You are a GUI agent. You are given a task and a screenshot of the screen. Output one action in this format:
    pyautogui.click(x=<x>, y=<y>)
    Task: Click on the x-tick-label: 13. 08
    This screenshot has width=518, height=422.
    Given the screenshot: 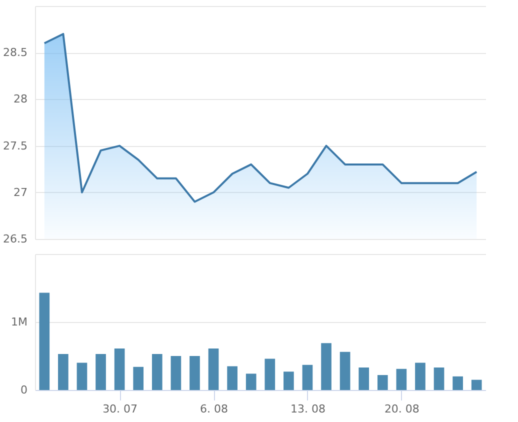 What is the action you would take?
    pyautogui.click(x=308, y=409)
    